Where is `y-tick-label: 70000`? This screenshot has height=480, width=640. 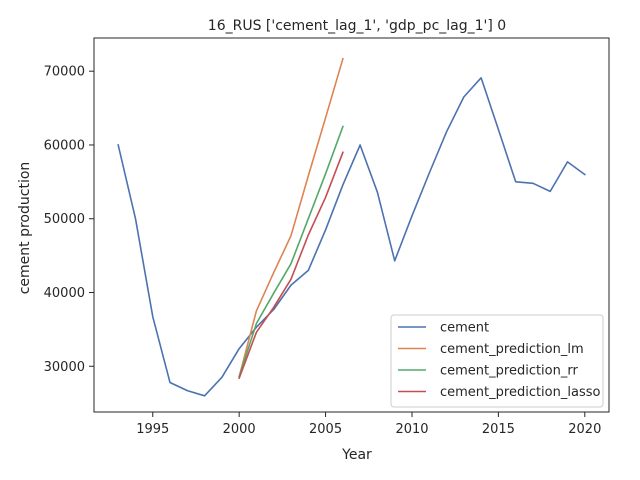 y-tick-label: 70000 is located at coordinates (64, 72).